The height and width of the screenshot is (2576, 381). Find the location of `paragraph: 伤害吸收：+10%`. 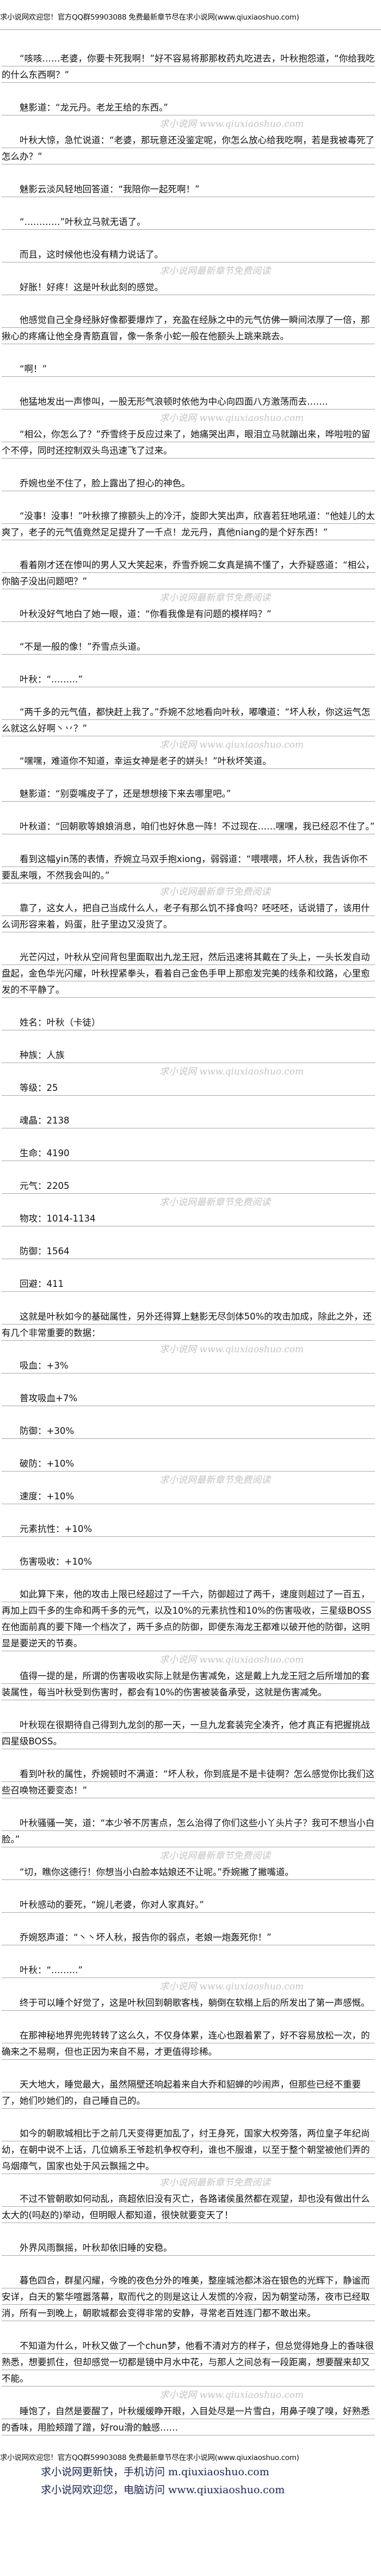

paragraph: 伤害吸收：+10% is located at coordinates (188, 1562).